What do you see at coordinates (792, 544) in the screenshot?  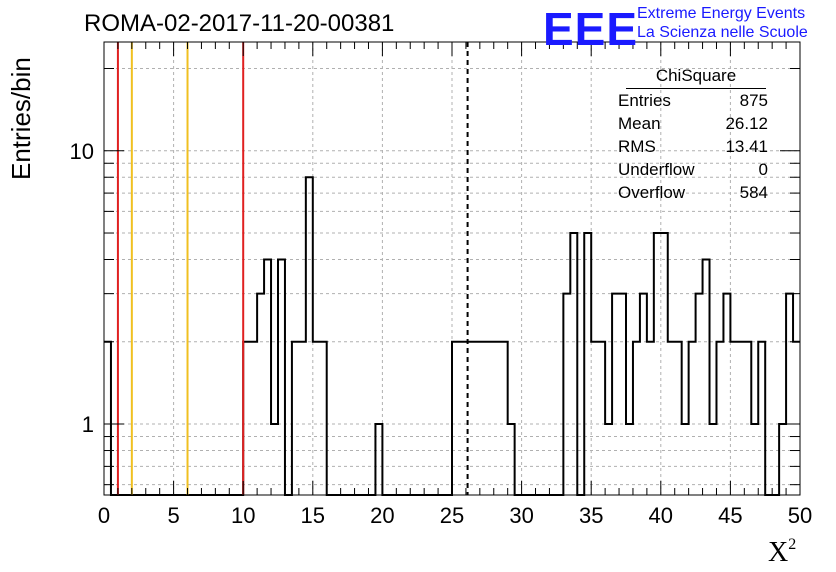 I see `x-axis-label-sup: 2` at bounding box center [792, 544].